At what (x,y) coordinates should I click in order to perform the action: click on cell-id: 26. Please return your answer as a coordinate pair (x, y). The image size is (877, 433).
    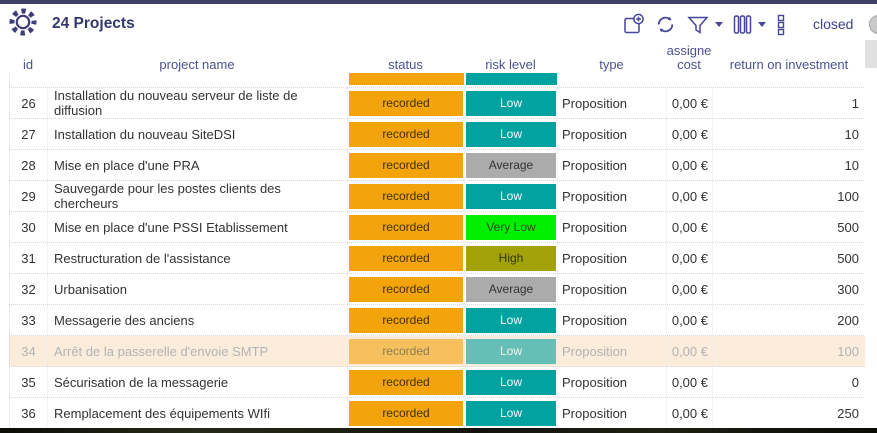
    Looking at the image, I should click on (29, 103).